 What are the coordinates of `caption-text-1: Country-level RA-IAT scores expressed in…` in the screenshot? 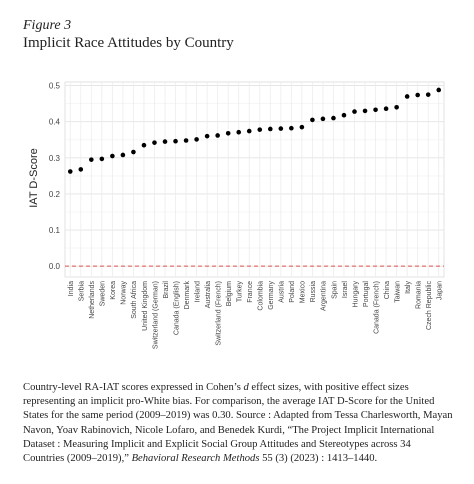 It's located at (133, 387).